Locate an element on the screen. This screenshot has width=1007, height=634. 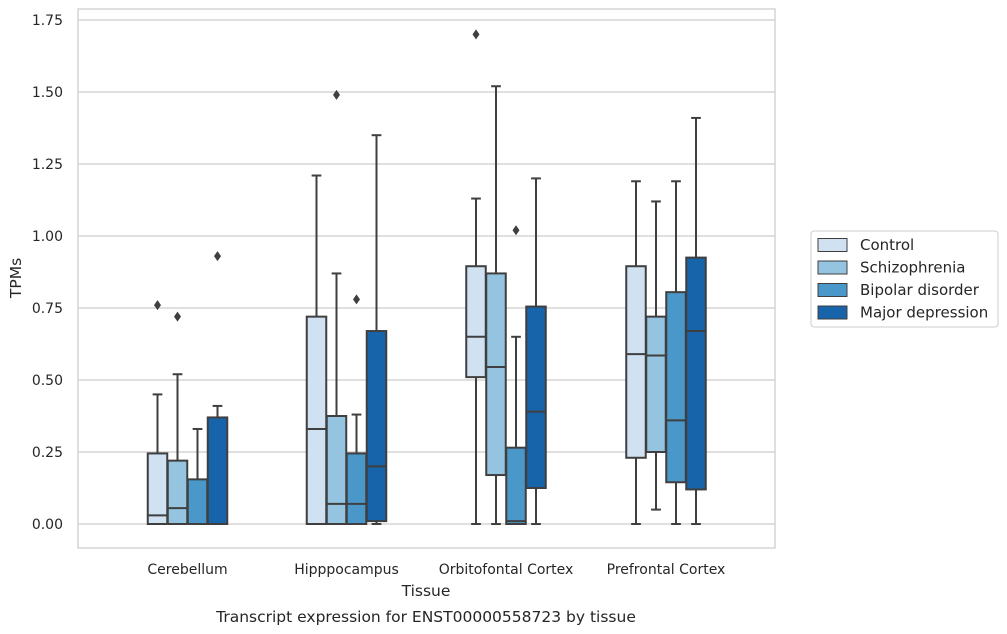
legend-frame is located at coordinates (904, 279).